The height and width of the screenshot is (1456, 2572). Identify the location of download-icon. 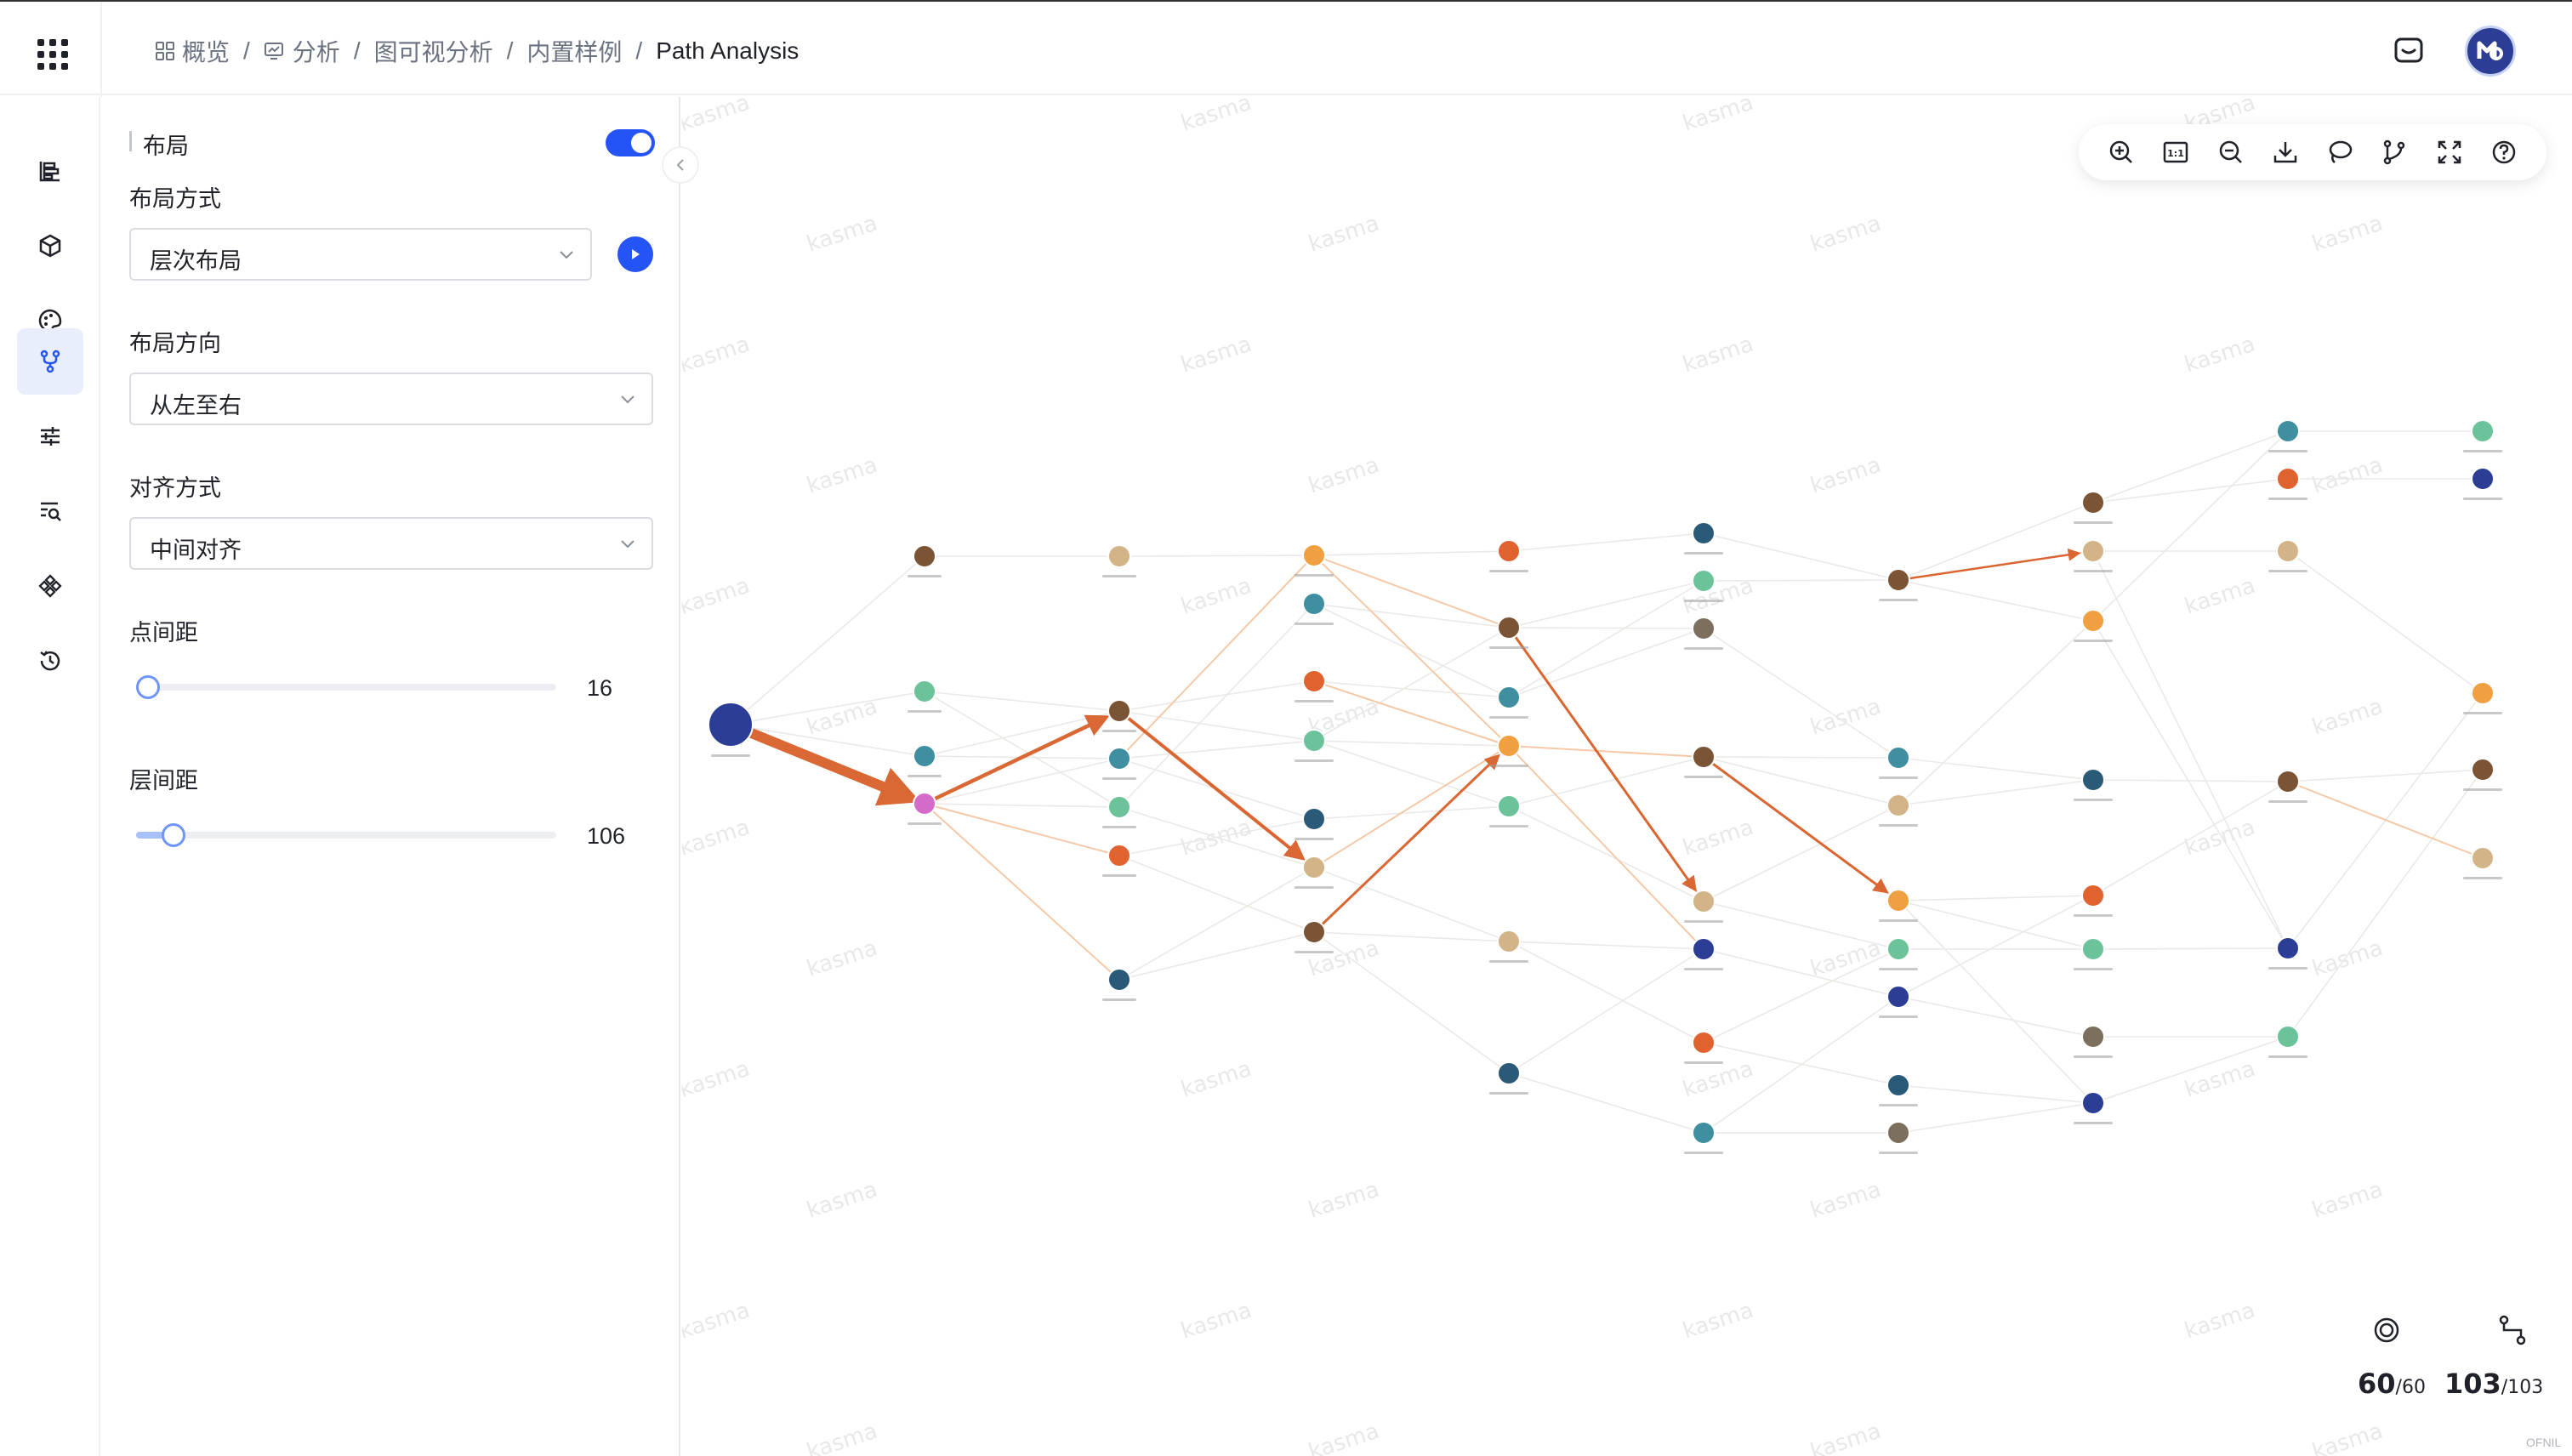
(2285, 152).